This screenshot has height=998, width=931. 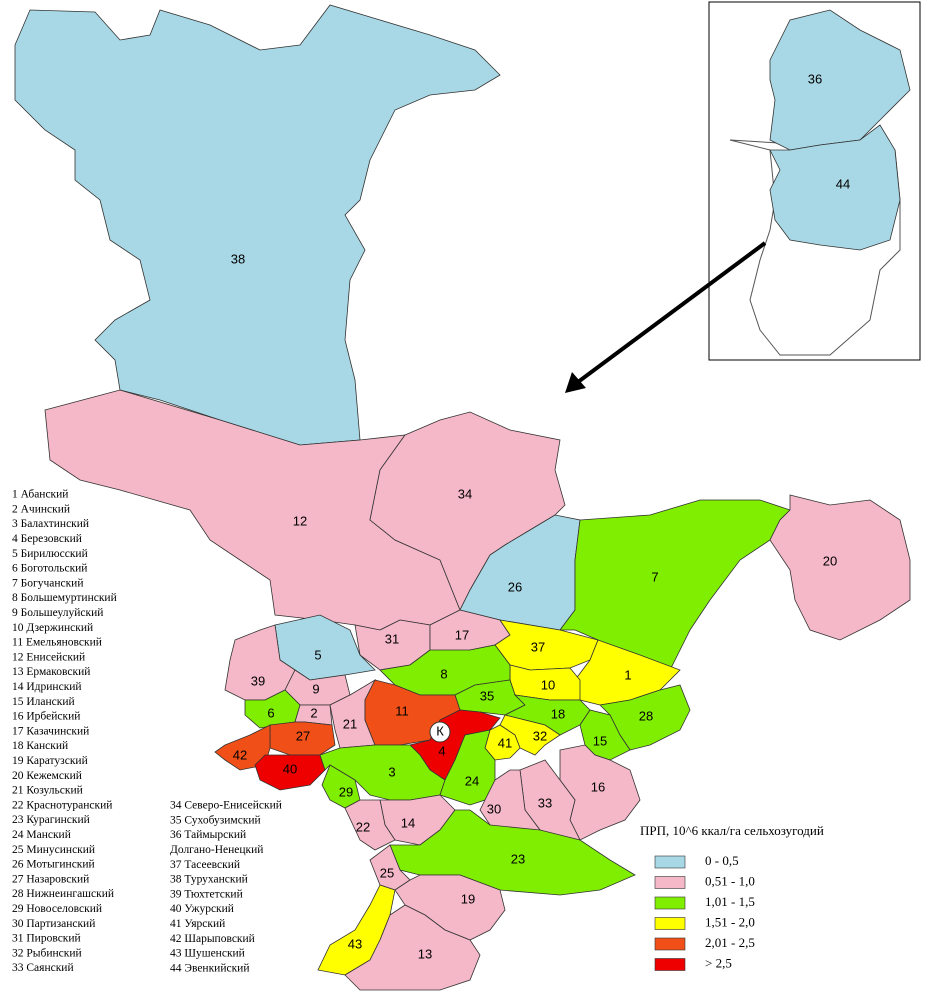 I want to click on district-entry: 12 Енисейский, so click(x=48, y=657).